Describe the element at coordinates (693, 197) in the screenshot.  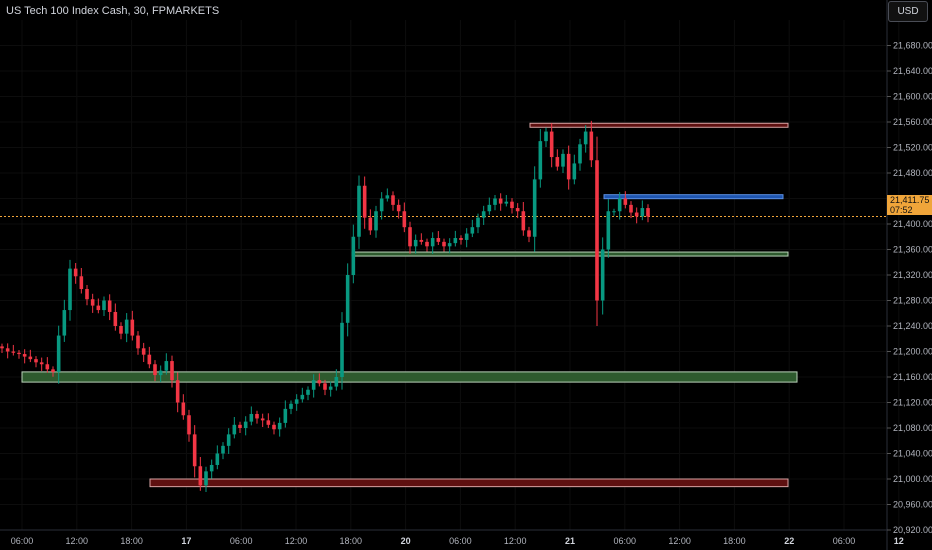
I see `zone-box-fvg` at that location.